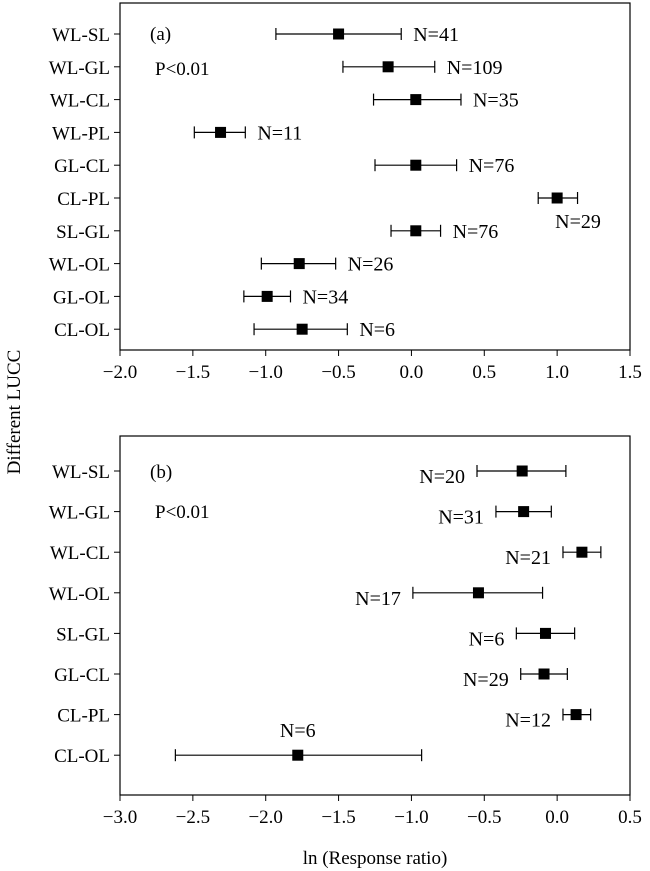 Image resolution: width=650 pixels, height=871 pixels. I want to click on sample-size-label: N=31, so click(461, 518).